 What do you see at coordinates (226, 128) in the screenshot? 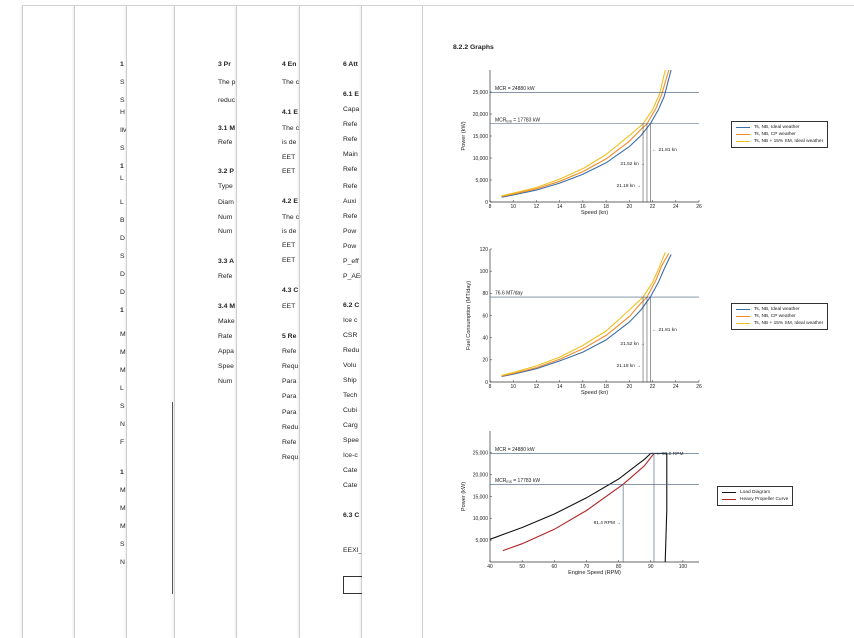
I see `page-text-fragment: 3.1 M` at bounding box center [226, 128].